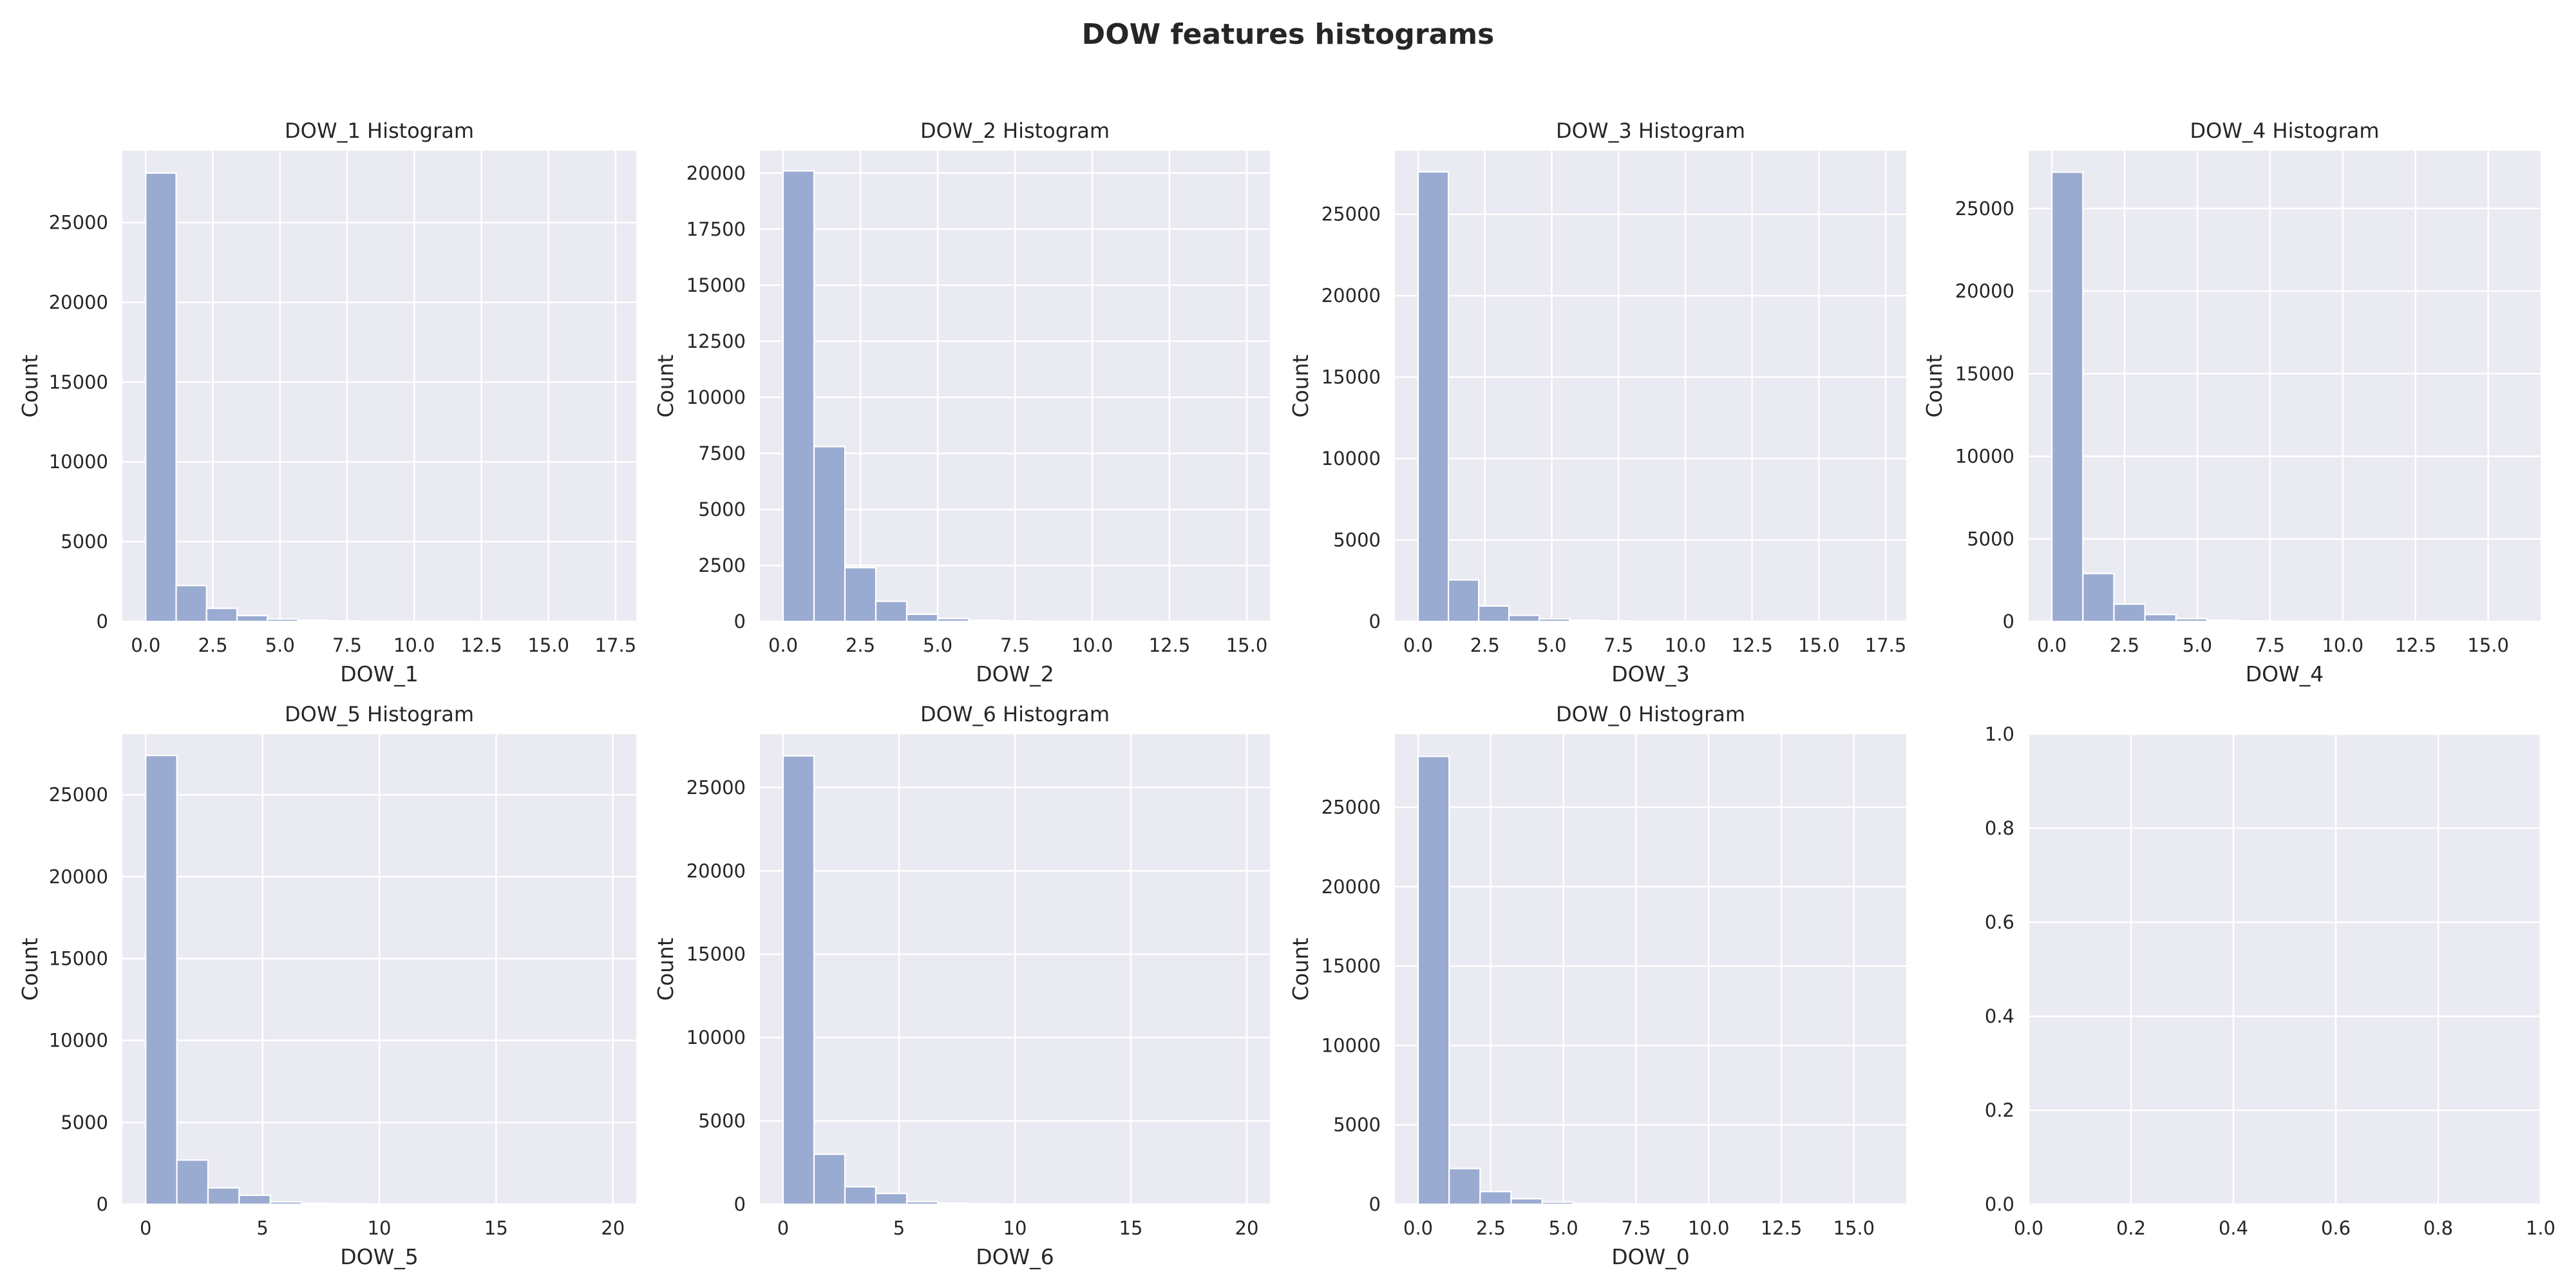  Describe the element at coordinates (2233, 1228) in the screenshot. I see `x-tick-label: 0.4` at that location.